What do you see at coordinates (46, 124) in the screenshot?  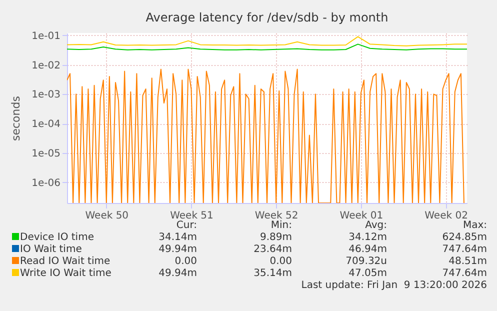 I see `y-tick-label: 1e-04` at bounding box center [46, 124].